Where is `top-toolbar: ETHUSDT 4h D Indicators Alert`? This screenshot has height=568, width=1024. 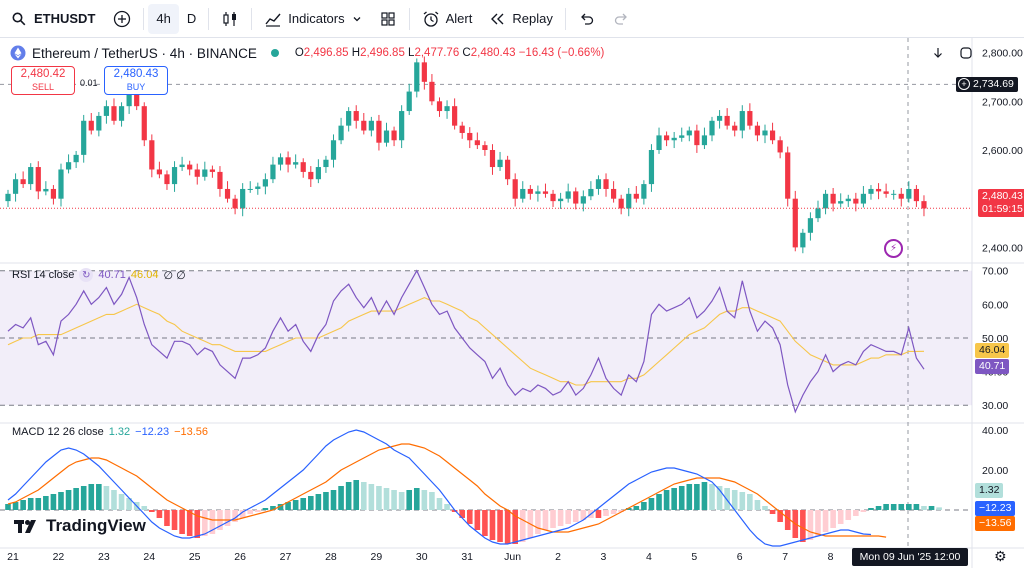 top-toolbar: ETHUSDT 4h D Indicators Alert is located at coordinates (512, 19).